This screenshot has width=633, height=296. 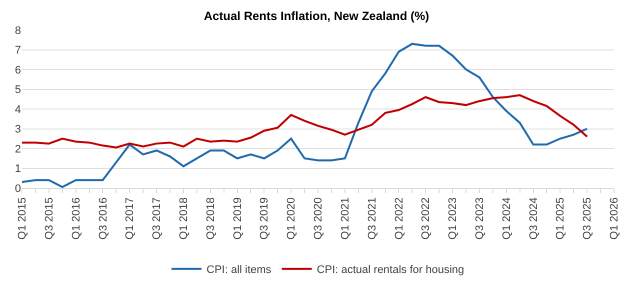 I want to click on x-tick-label: Q3 2022, so click(x=426, y=218).